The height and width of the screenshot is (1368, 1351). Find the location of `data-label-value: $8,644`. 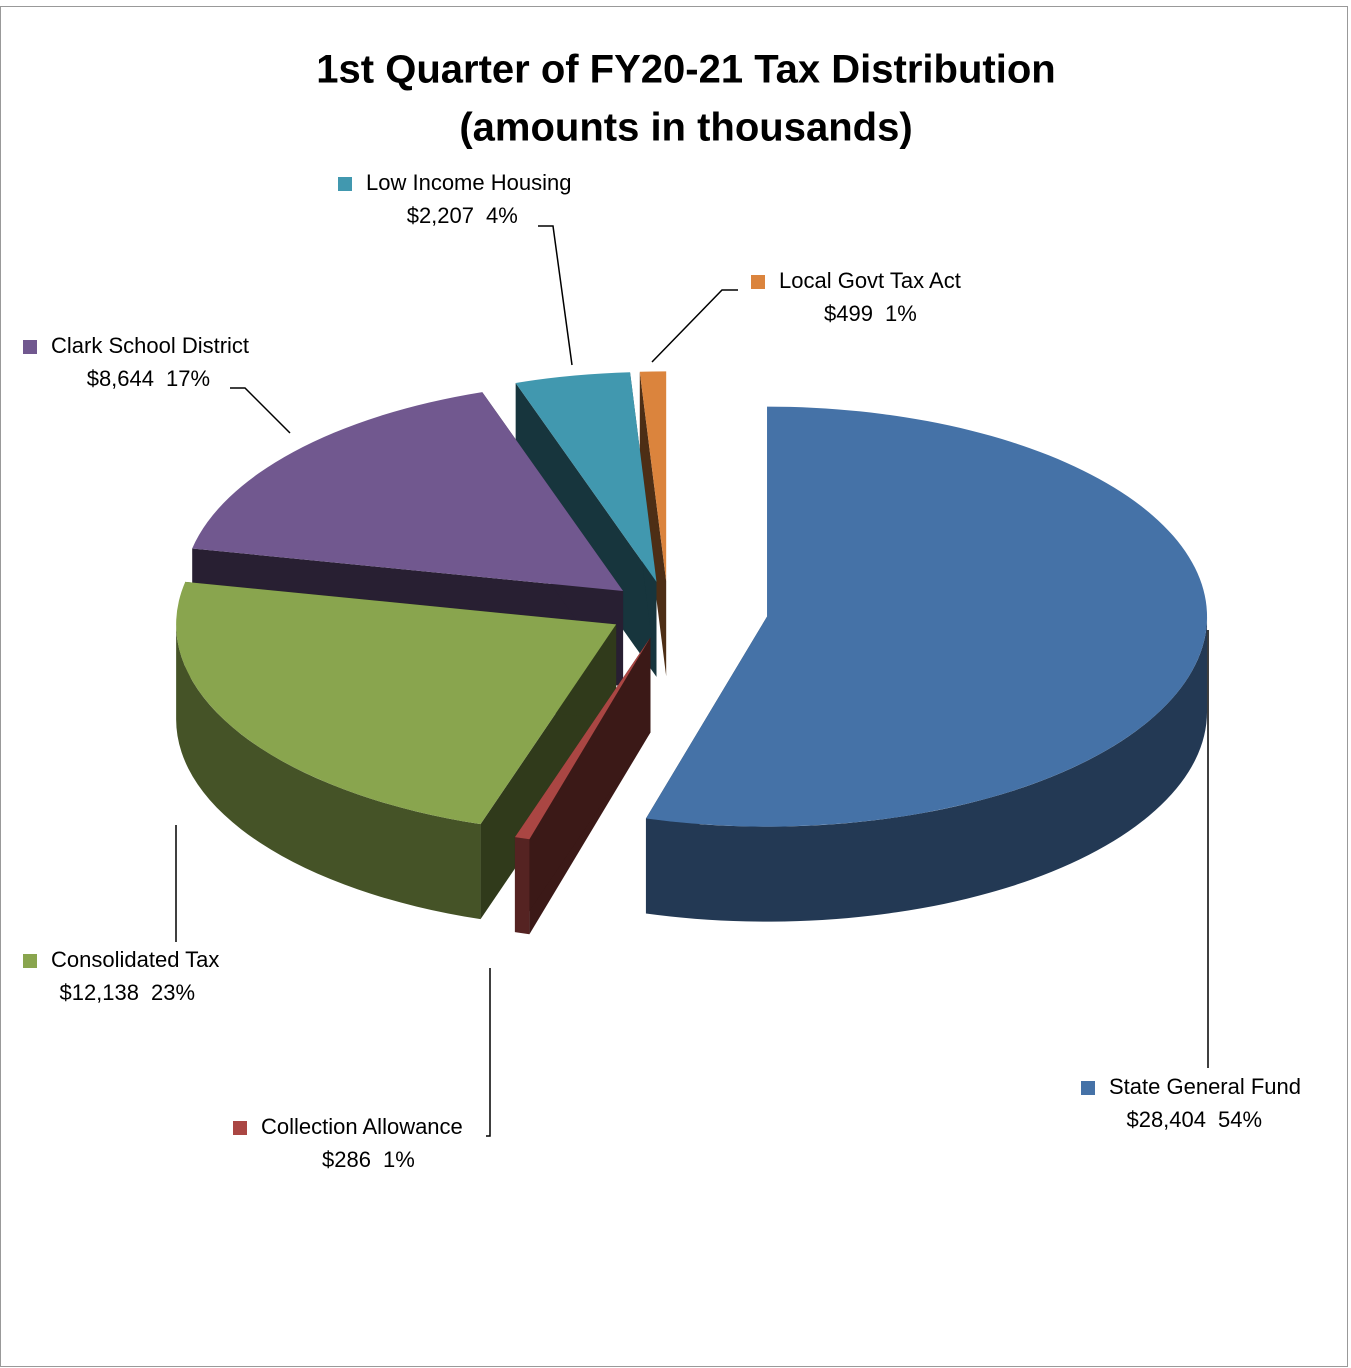

data-label-value: $8,644 is located at coordinates (120, 378).